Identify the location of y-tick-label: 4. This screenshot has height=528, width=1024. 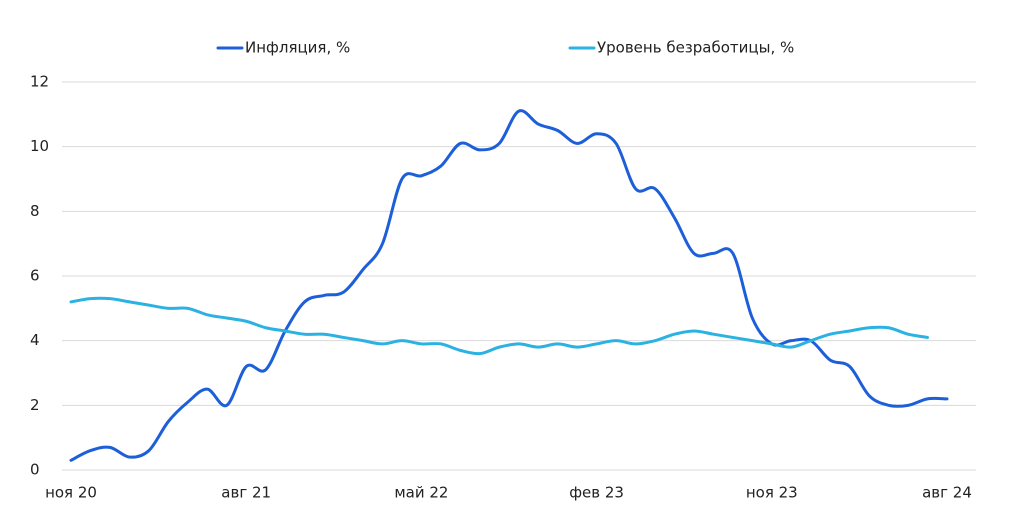
(35, 340).